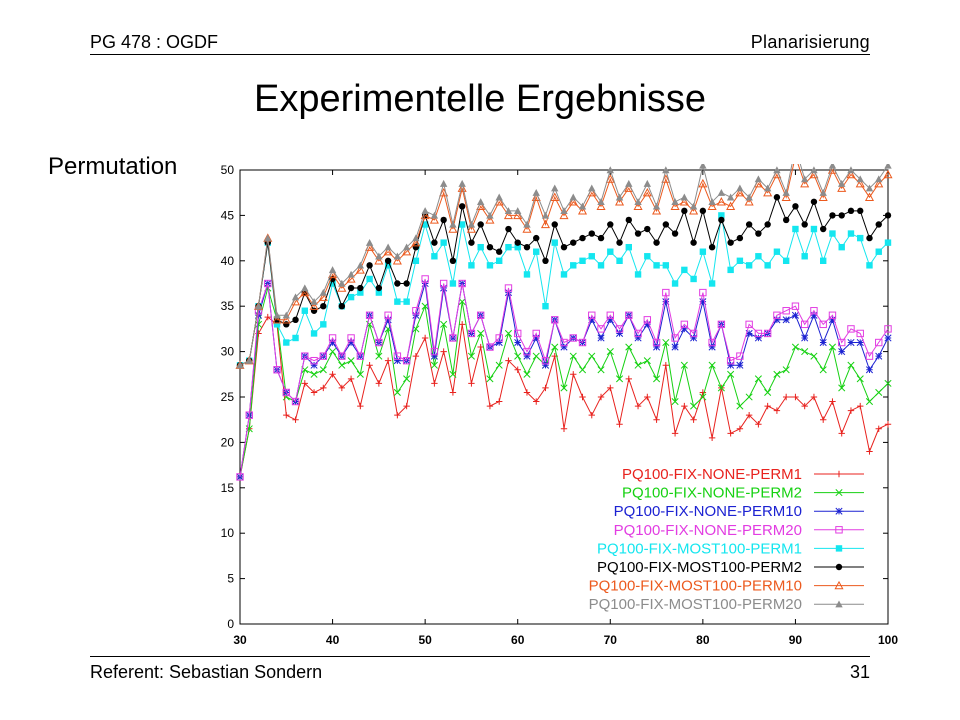 This screenshot has height=720, width=960. I want to click on x-tick-label: 90, so click(796, 640).